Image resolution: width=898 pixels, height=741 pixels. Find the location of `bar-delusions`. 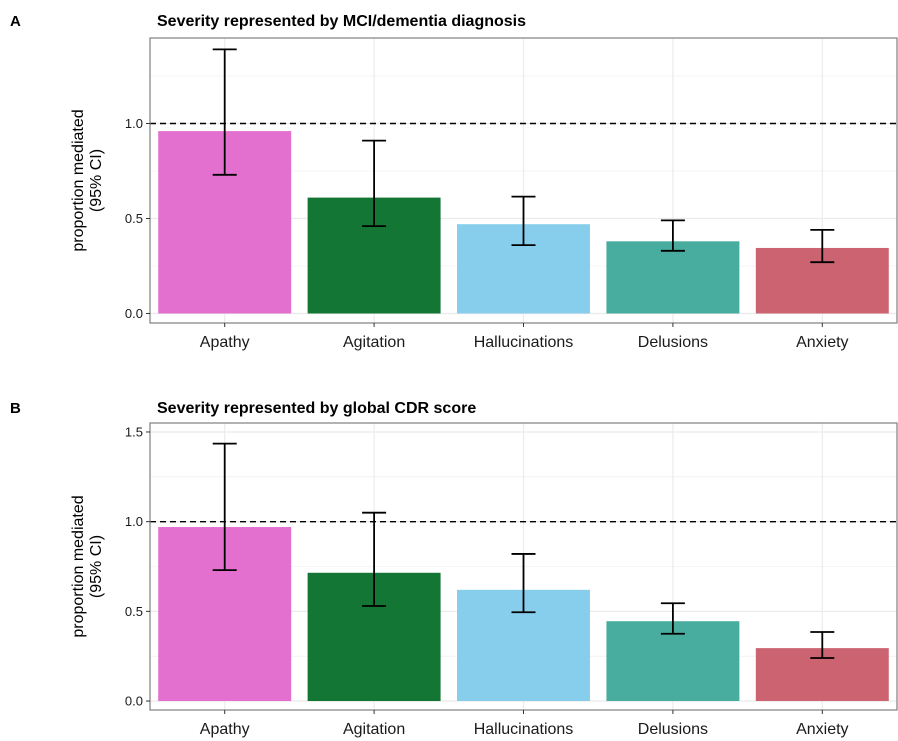

bar-delusions is located at coordinates (673, 277).